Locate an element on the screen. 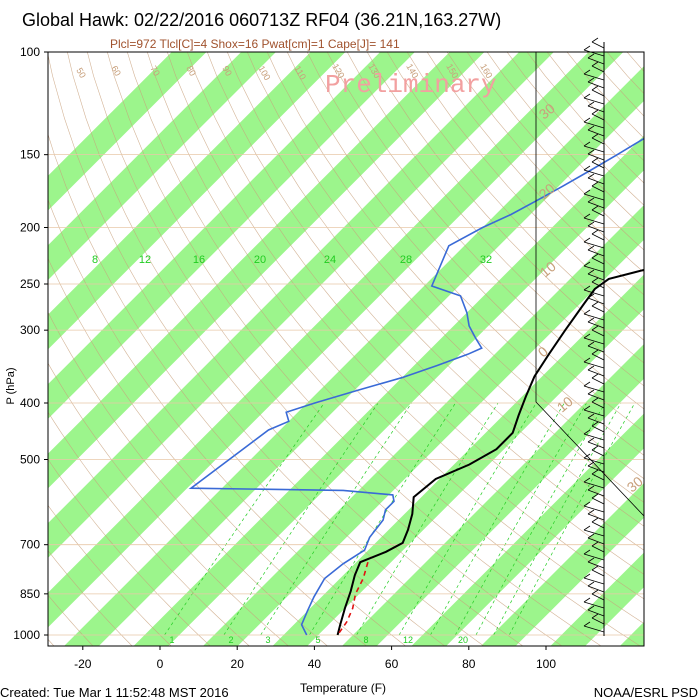 The width and height of the screenshot is (700, 700). dry-adiabat-label: 100 is located at coordinates (264, 73).